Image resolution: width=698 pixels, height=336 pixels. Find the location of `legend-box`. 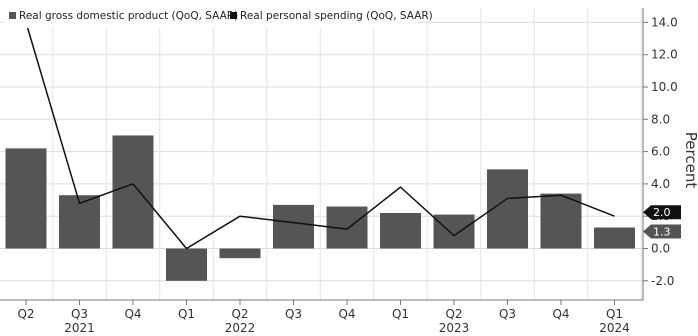

legend-box is located at coordinates (211, 17).